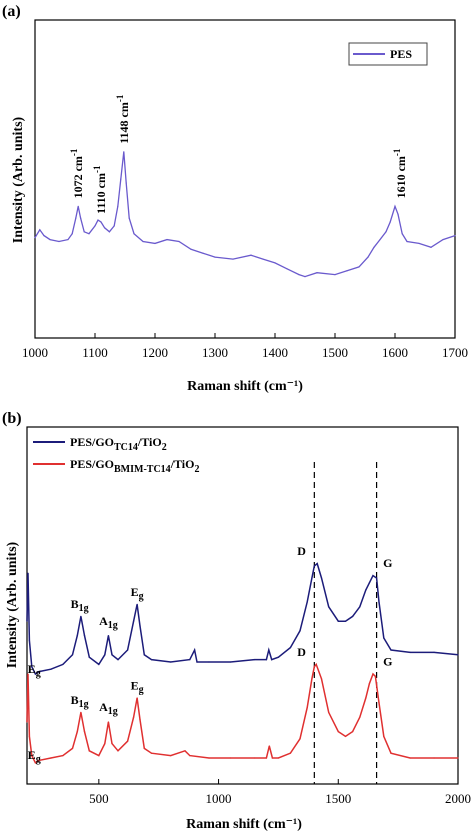 This screenshot has height=833, width=474. I want to click on panel-b-x-axis-label: Raman shift (cm⁻¹), so click(244, 824).